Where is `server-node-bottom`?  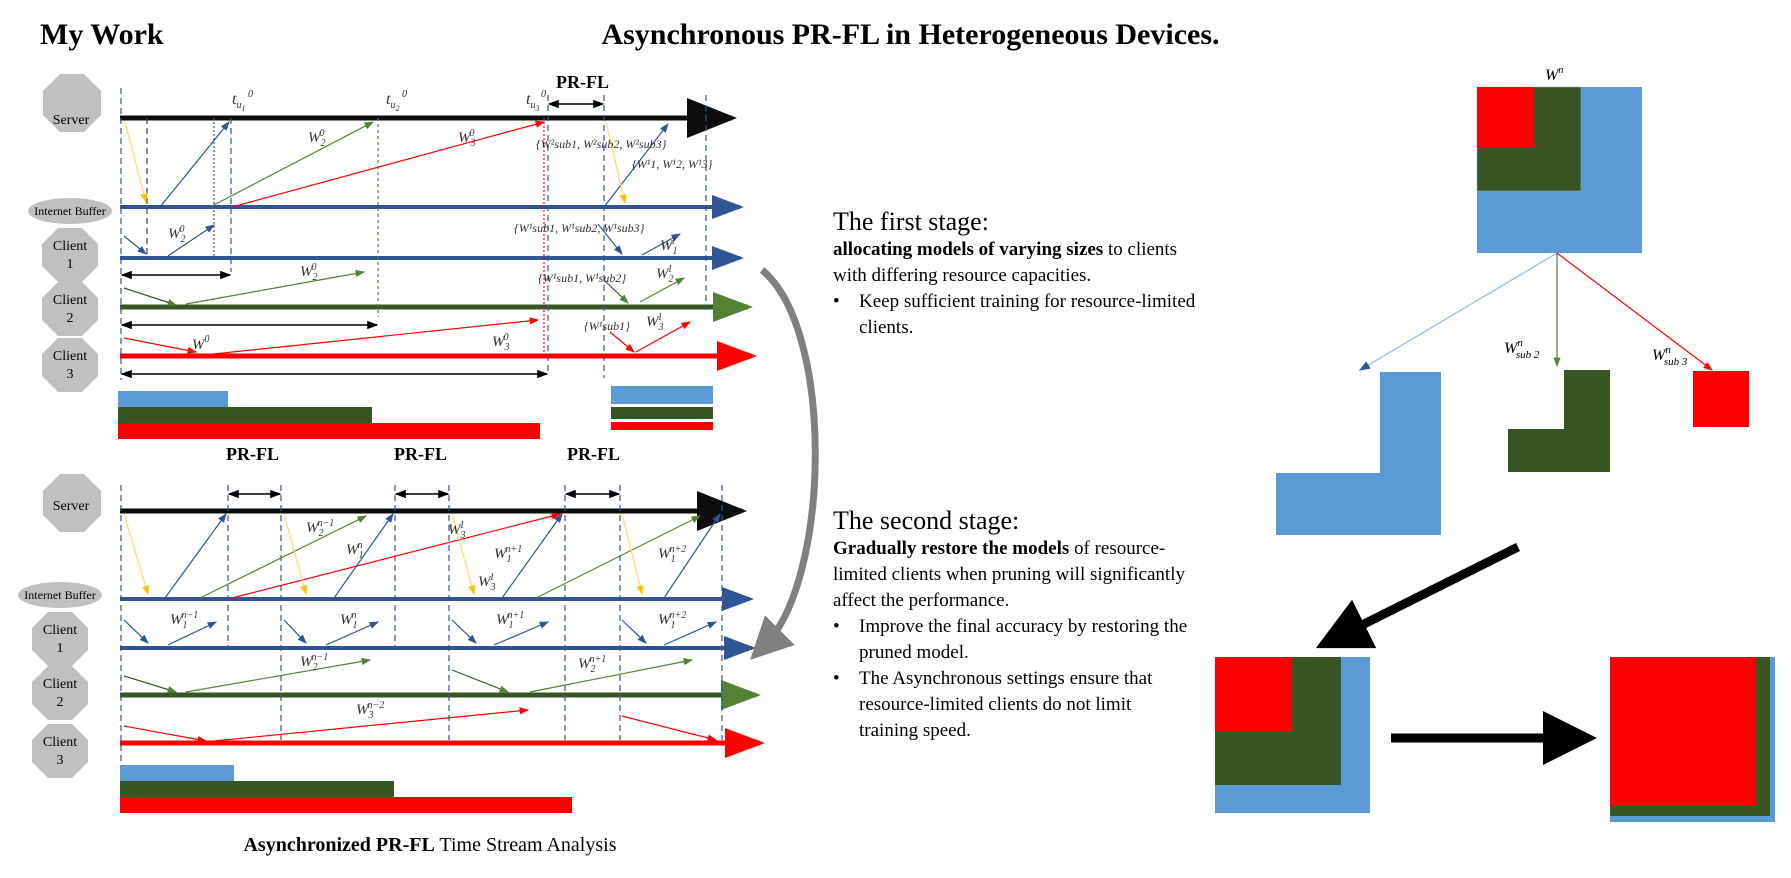
server-node-bottom is located at coordinates (72, 503).